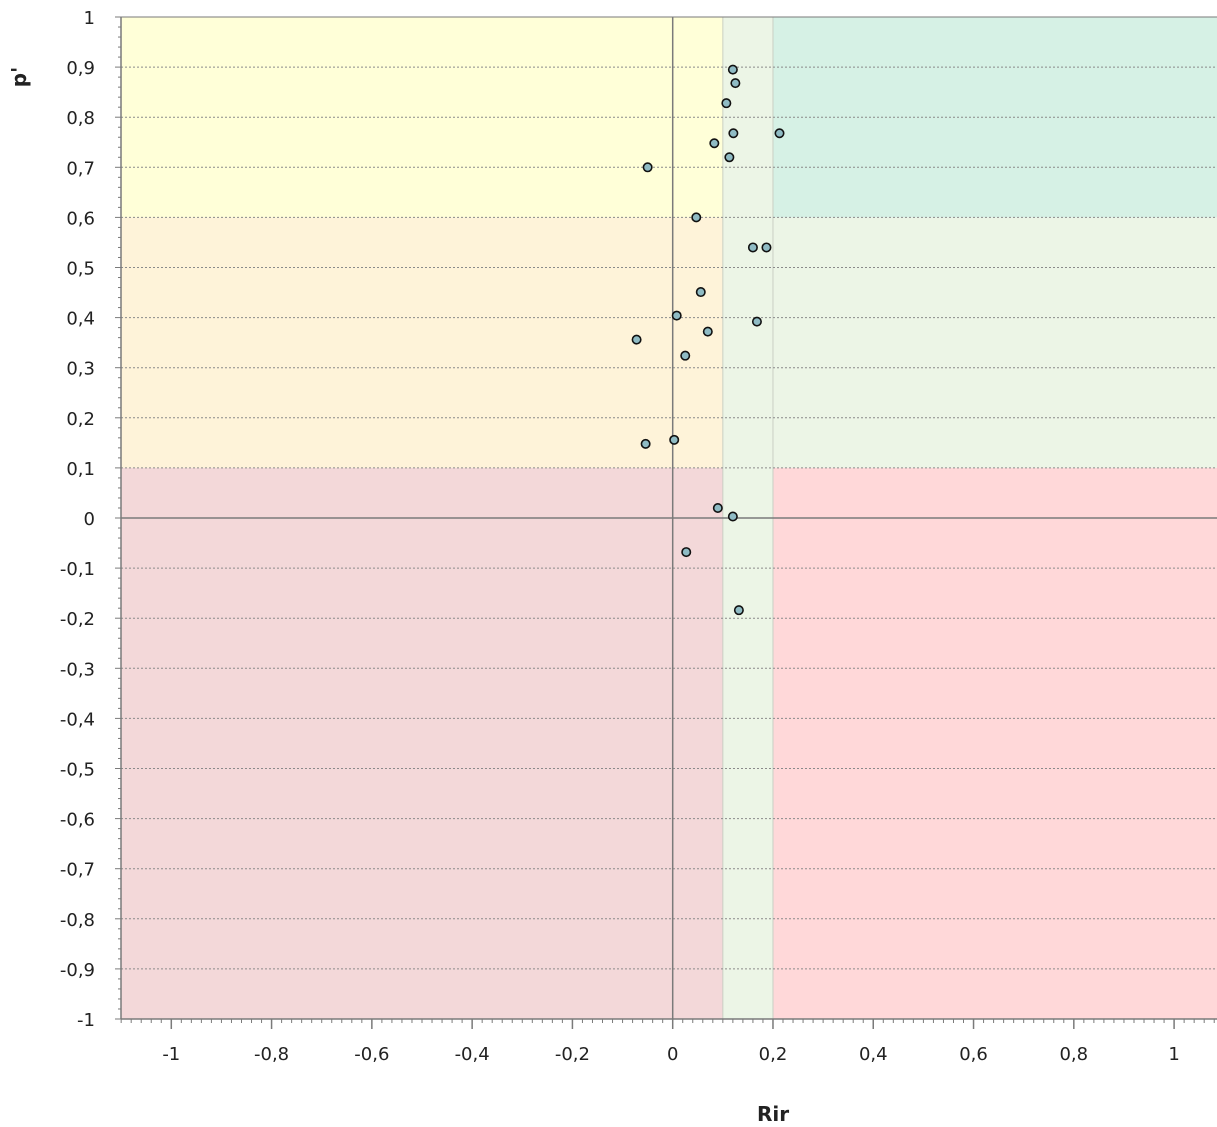  Describe the element at coordinates (77, 619) in the screenshot. I see `y-tick-label: -0,2` at that location.